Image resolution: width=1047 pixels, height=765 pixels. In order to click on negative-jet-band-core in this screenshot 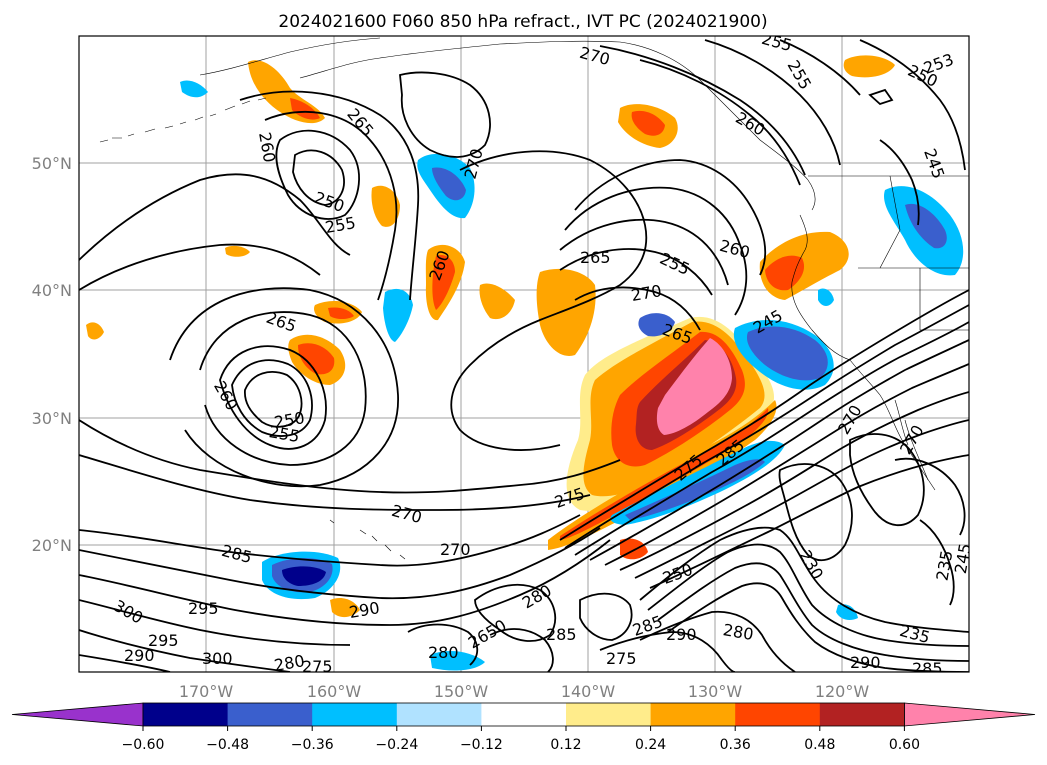, I will do `click(695, 489)`.